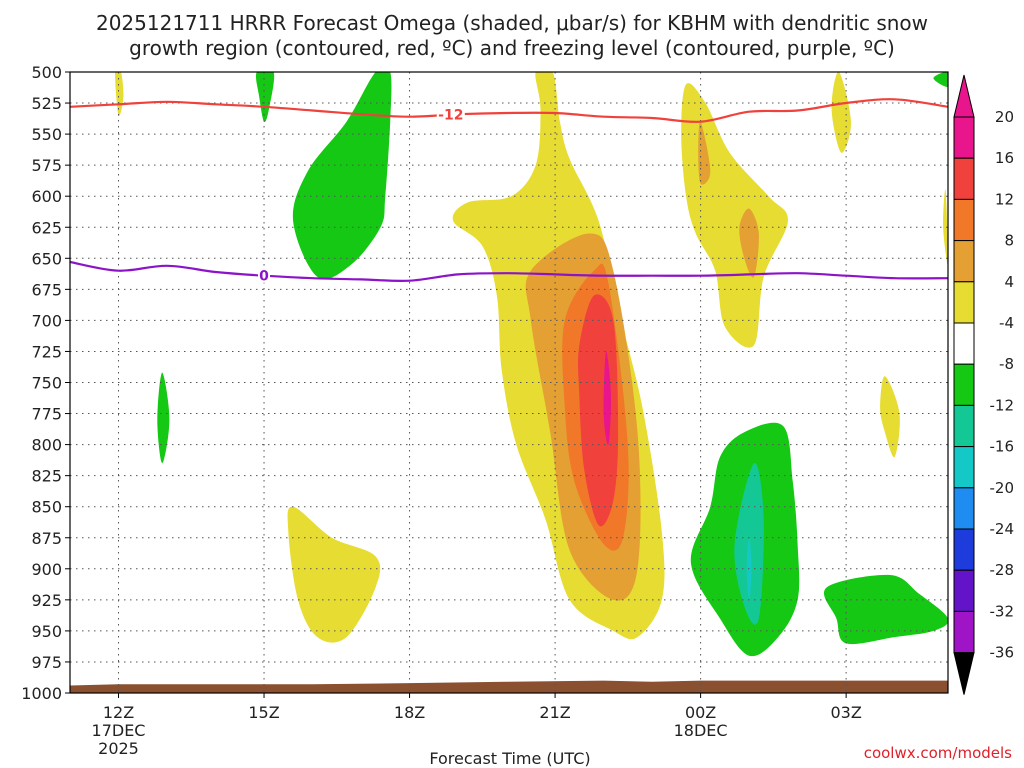 The image size is (1024, 768). I want to click on y-tick-label: 875, so click(46, 538).